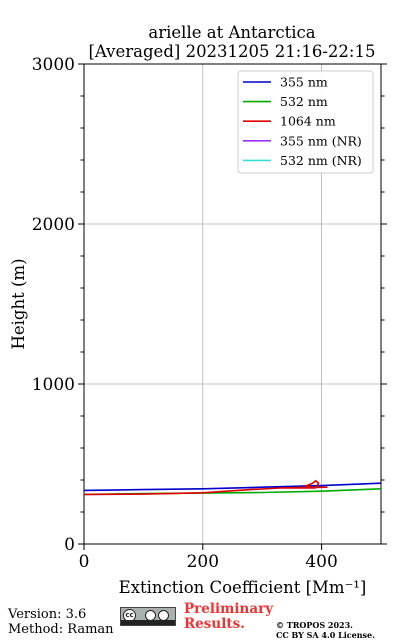 This screenshot has width=400, height=640. What do you see at coordinates (321, 140) in the screenshot?
I see `legend-label-3: 355 nm (NR)` at bounding box center [321, 140].